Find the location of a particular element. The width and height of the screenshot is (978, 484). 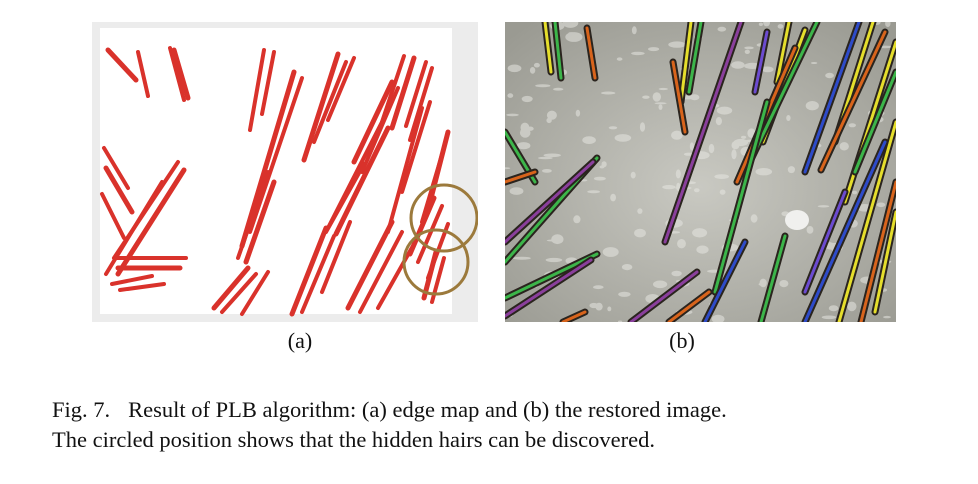

figure-number: Fig. 7. is located at coordinates (81, 409).